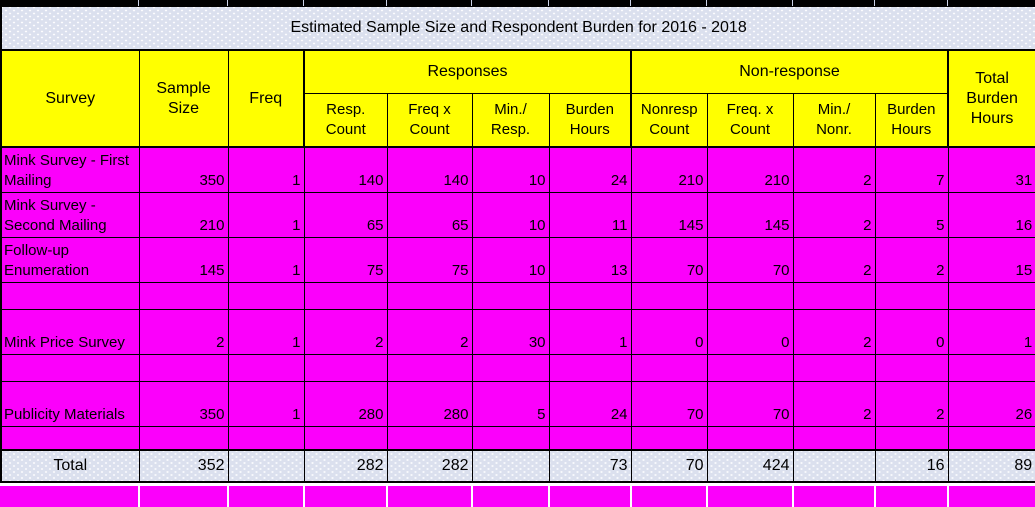 The width and height of the screenshot is (1035, 507). What do you see at coordinates (345, 120) in the screenshot?
I see `col-header-resp-count: Resp. Count` at bounding box center [345, 120].